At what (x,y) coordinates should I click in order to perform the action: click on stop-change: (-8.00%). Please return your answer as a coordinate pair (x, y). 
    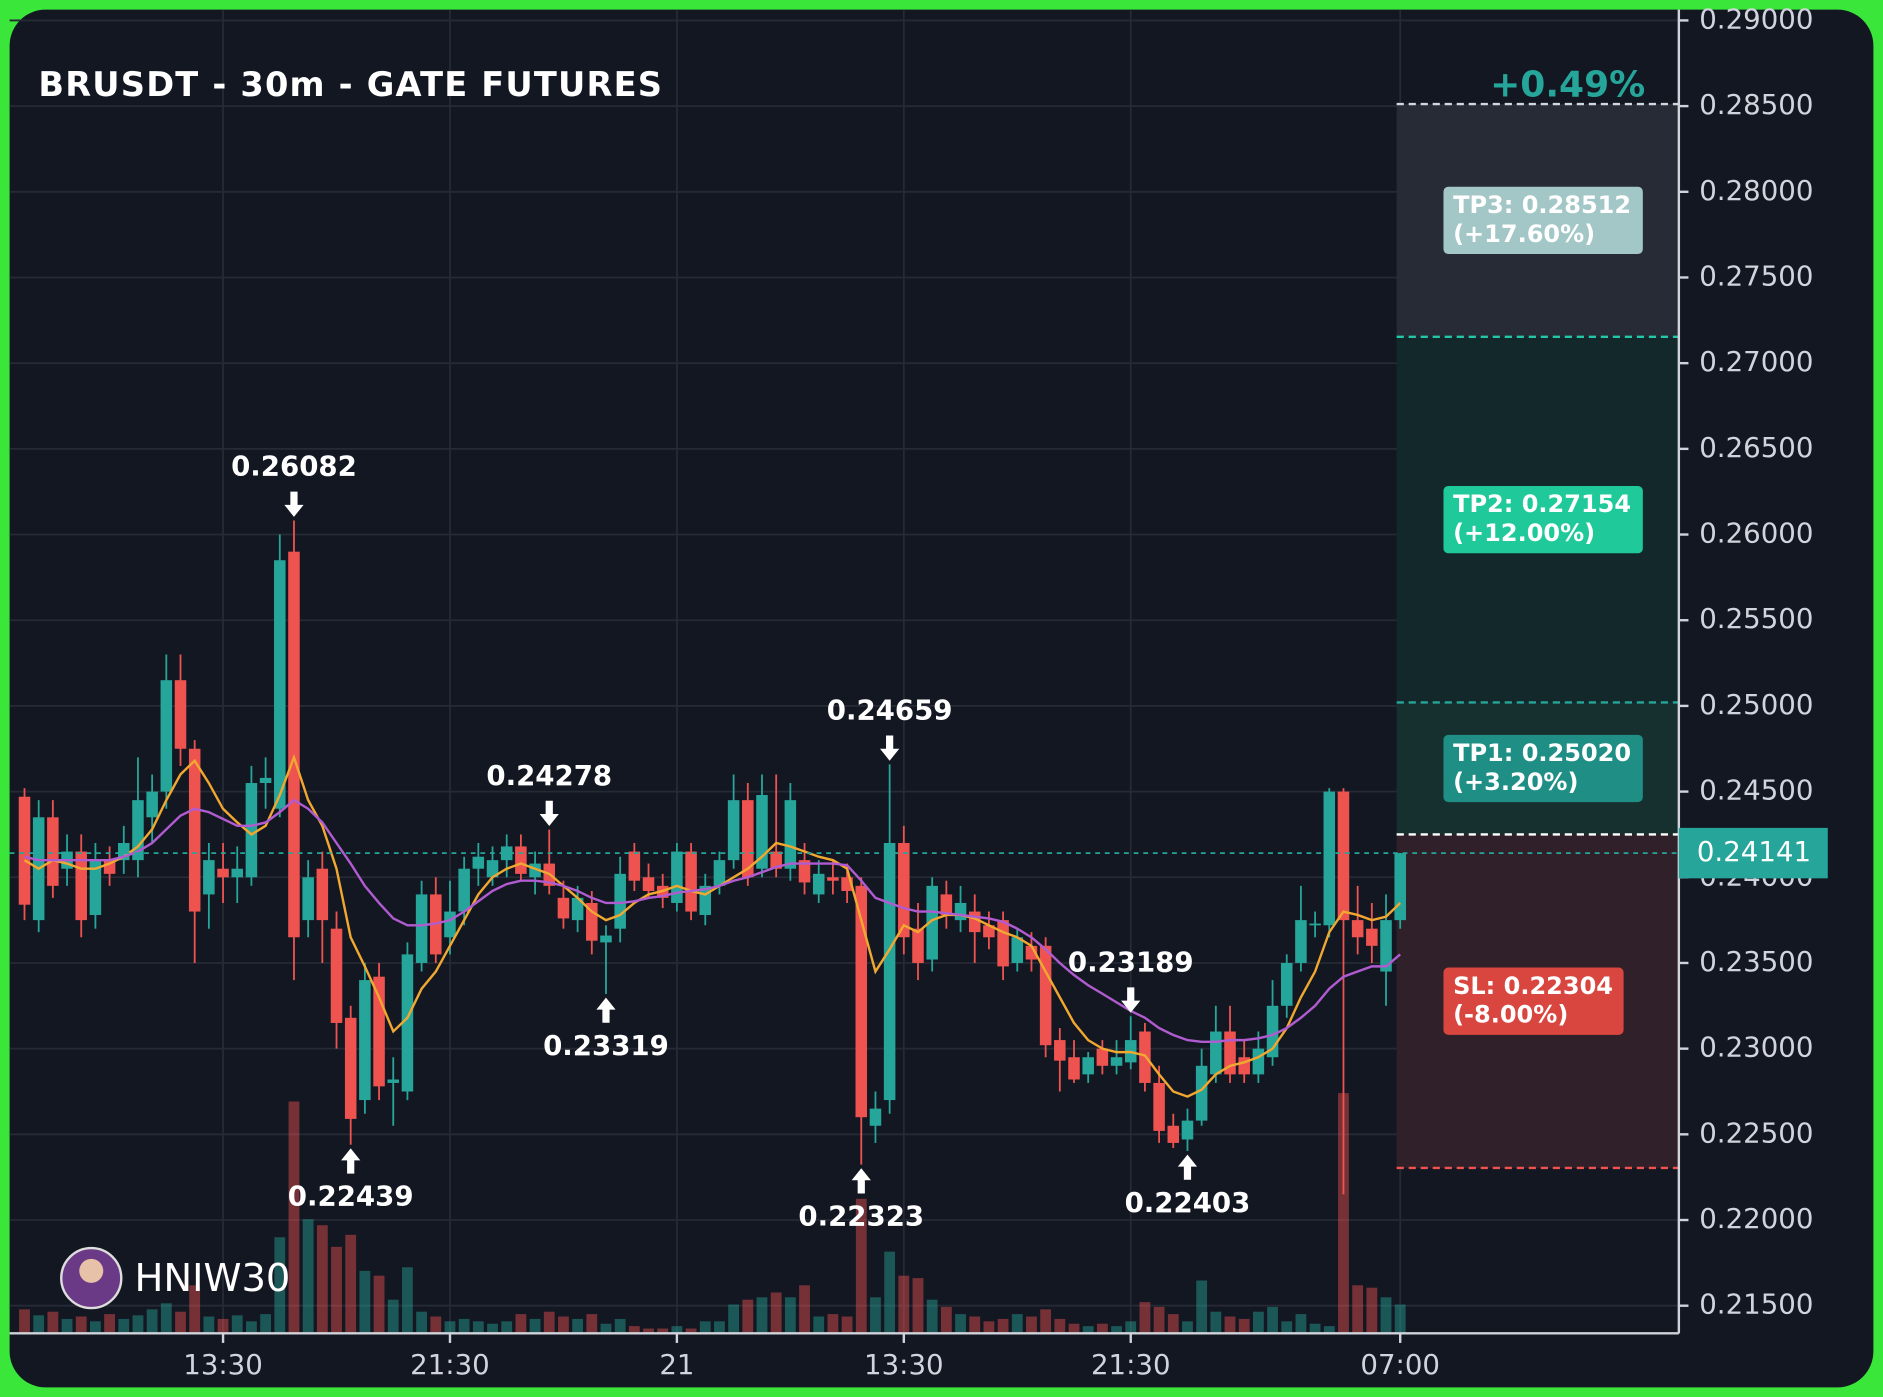
    Looking at the image, I should click on (1510, 1015).